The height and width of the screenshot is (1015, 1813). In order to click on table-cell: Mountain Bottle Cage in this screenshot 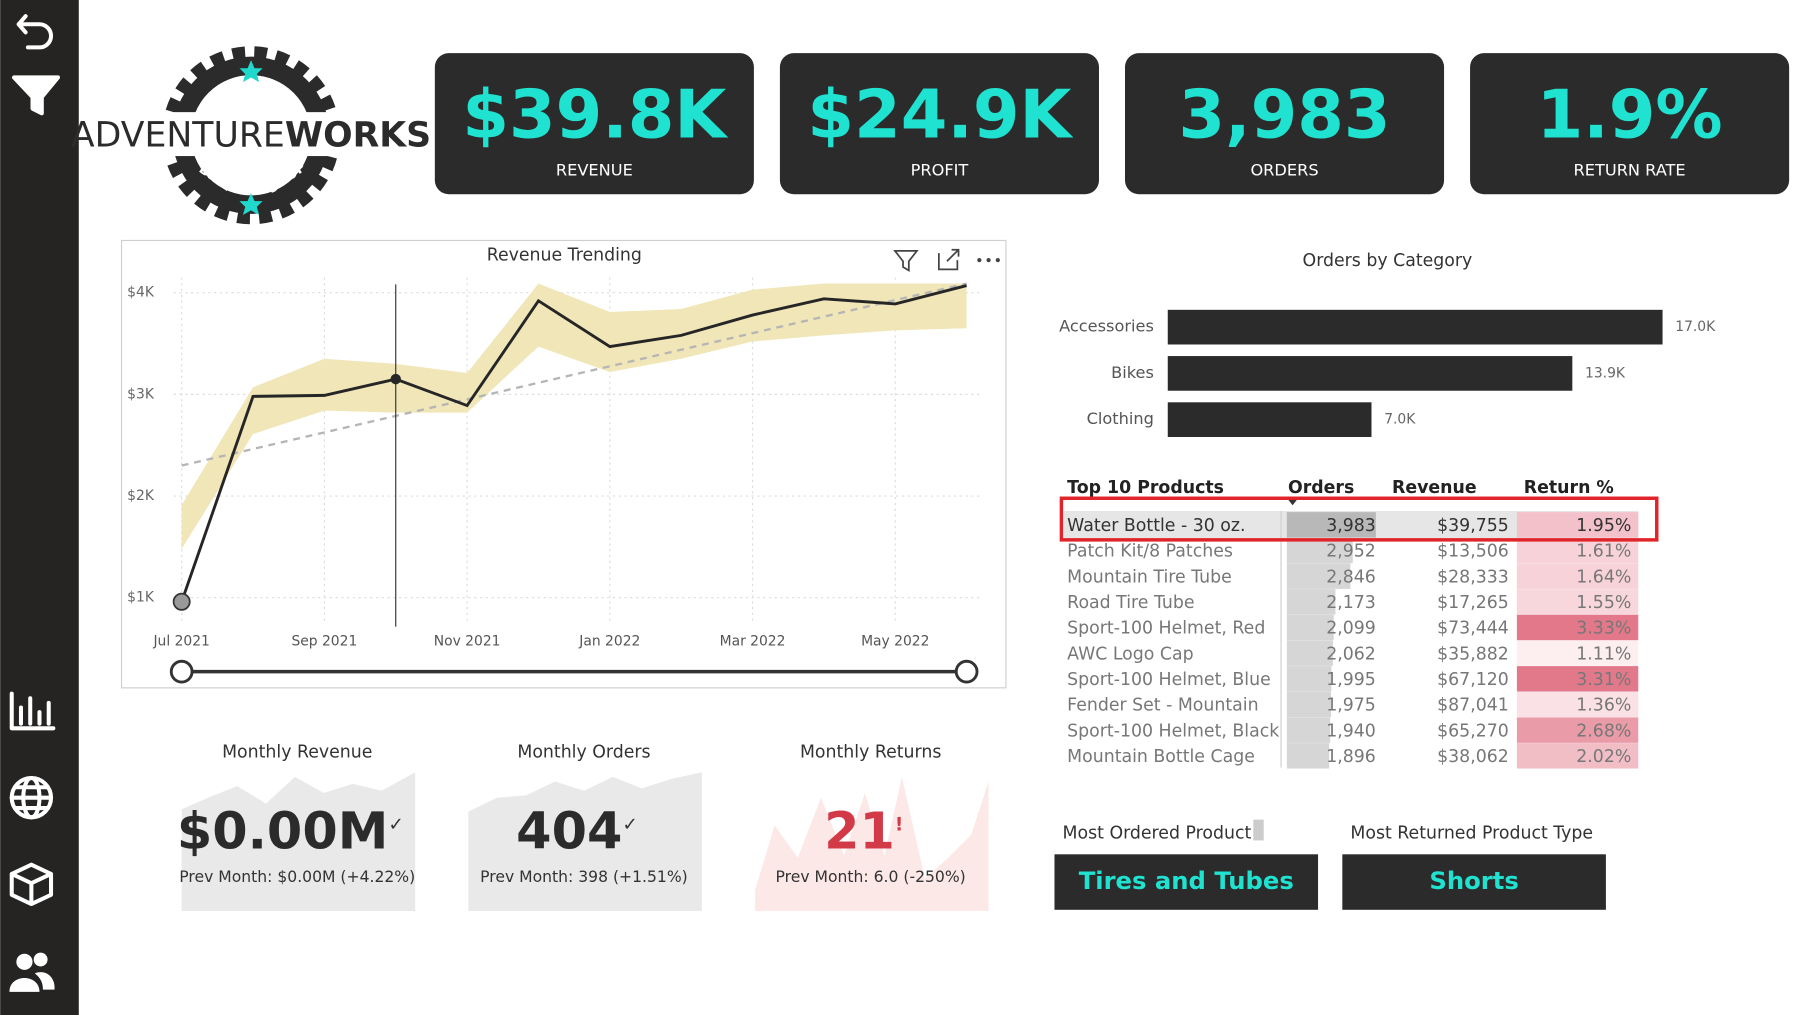, I will do `click(1161, 757)`.